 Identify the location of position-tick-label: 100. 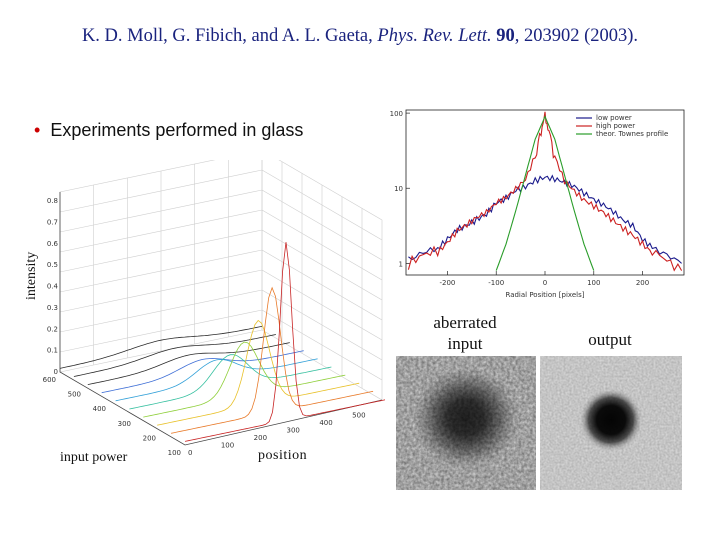
(227, 446).